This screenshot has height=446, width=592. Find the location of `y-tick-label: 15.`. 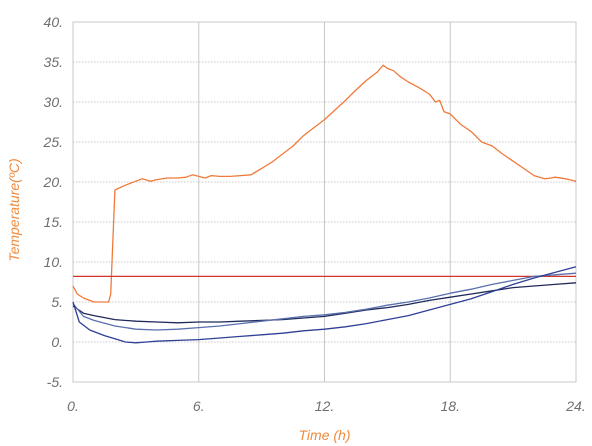

y-tick-label: 15. is located at coordinates (53, 222).